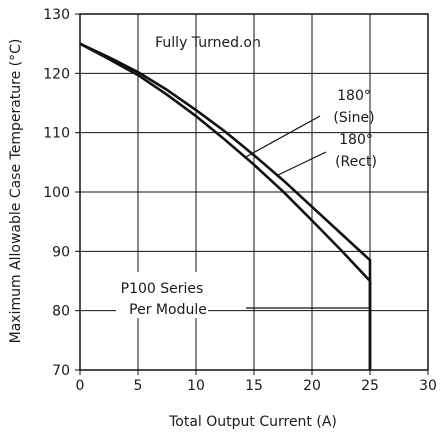 The height and width of the screenshot is (435, 442). Describe the element at coordinates (282, 137) in the screenshot. I see `leader-line-sine` at that location.